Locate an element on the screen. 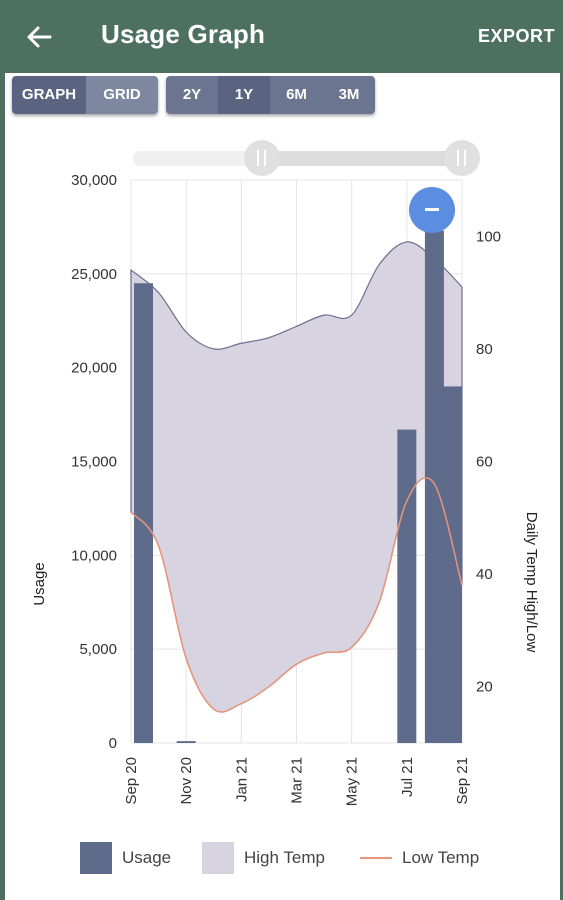 The image size is (563, 900). range-slider-selection is located at coordinates (362, 158).